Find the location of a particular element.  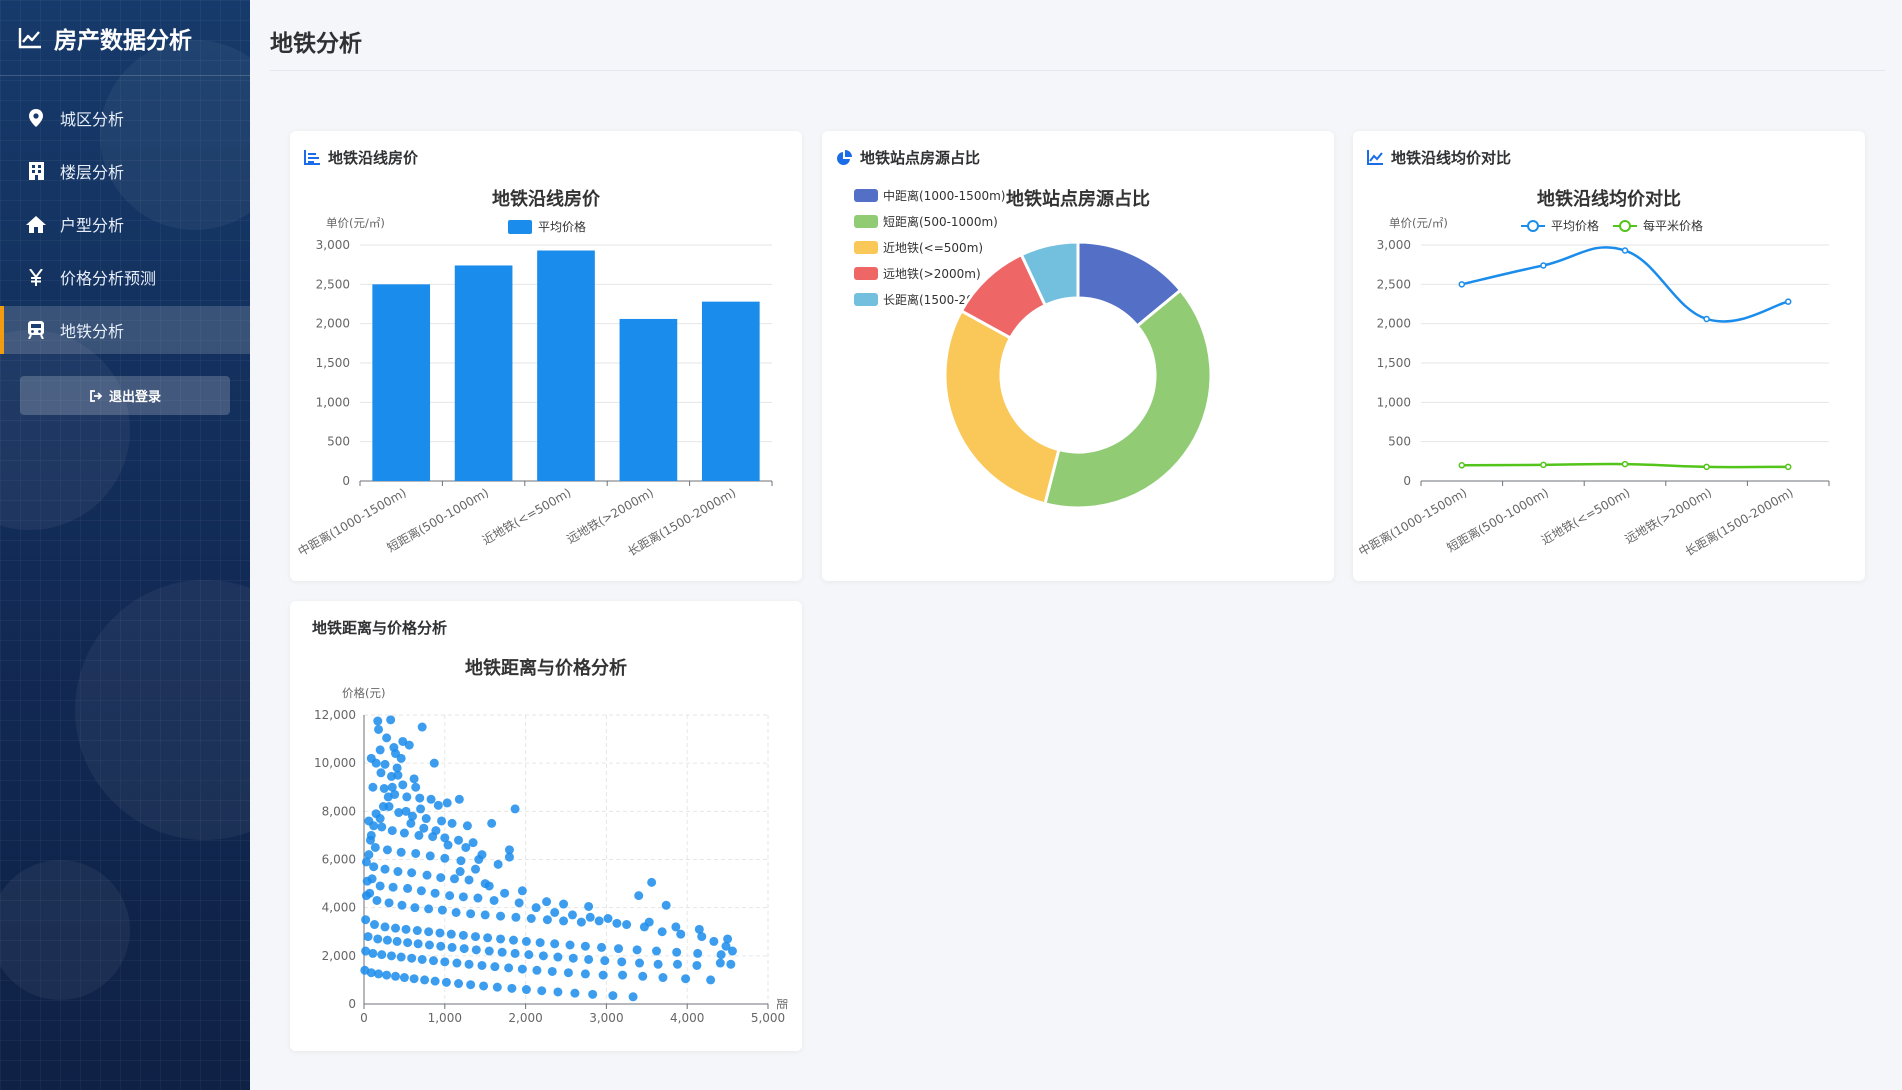

sidebar-item-price-prediction: 价格分析预测 is located at coordinates (125, 277).